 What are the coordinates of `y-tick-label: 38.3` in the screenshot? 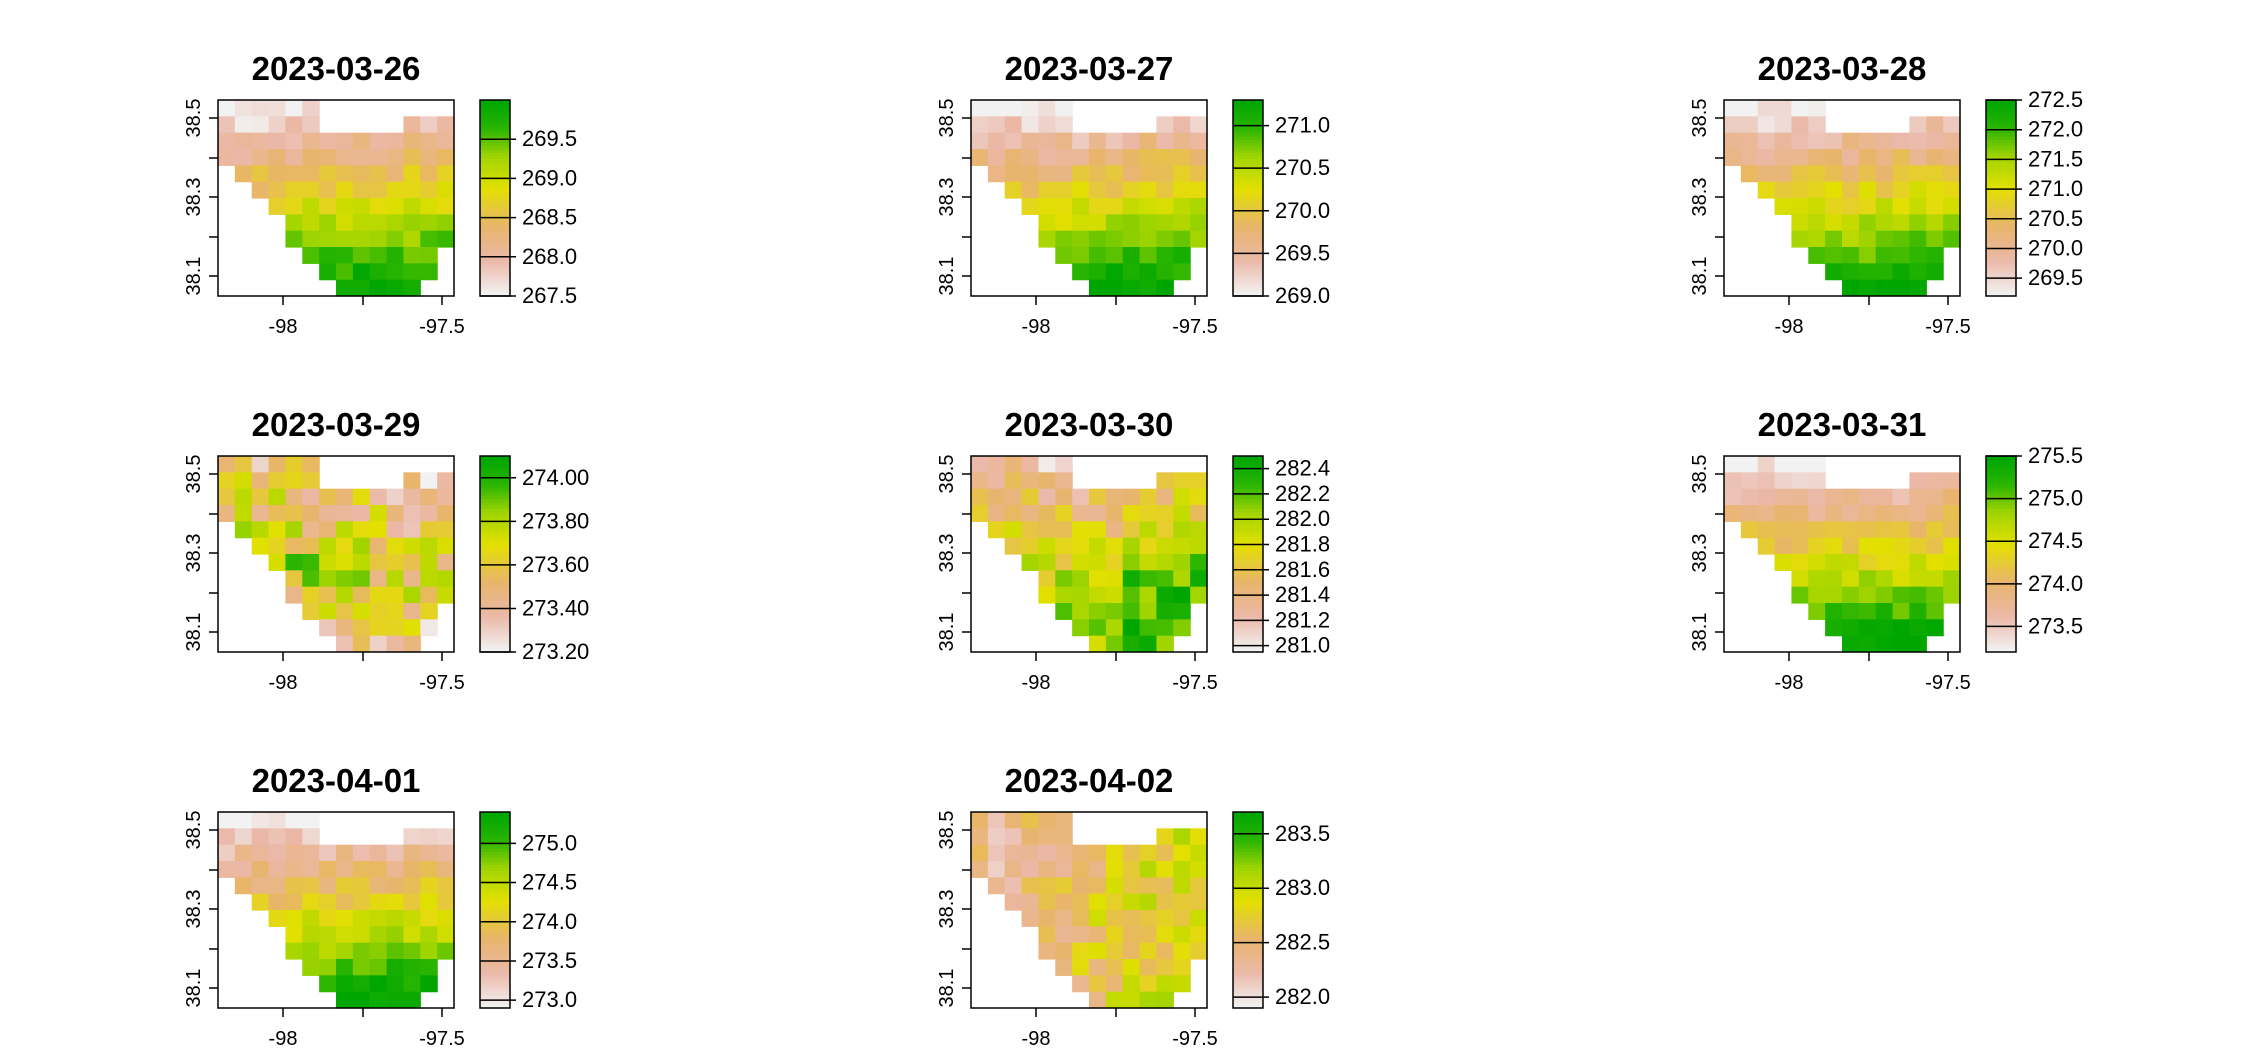 It's located at (1700, 197).